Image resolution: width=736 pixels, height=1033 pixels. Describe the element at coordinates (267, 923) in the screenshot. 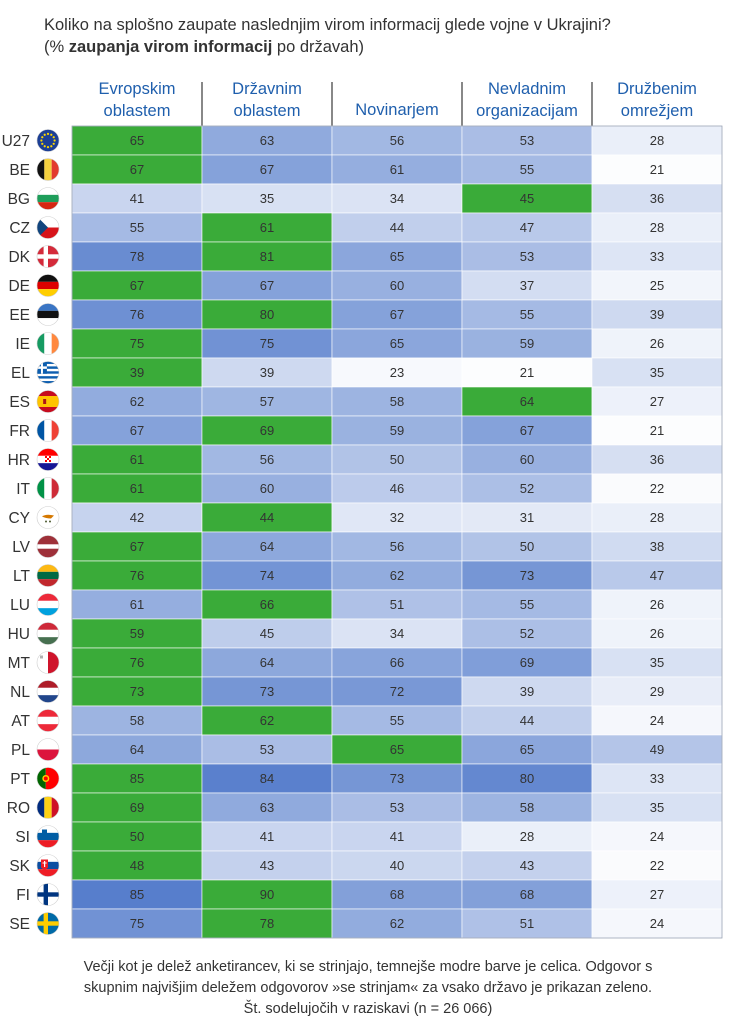

I see `cell-value: 78` at that location.